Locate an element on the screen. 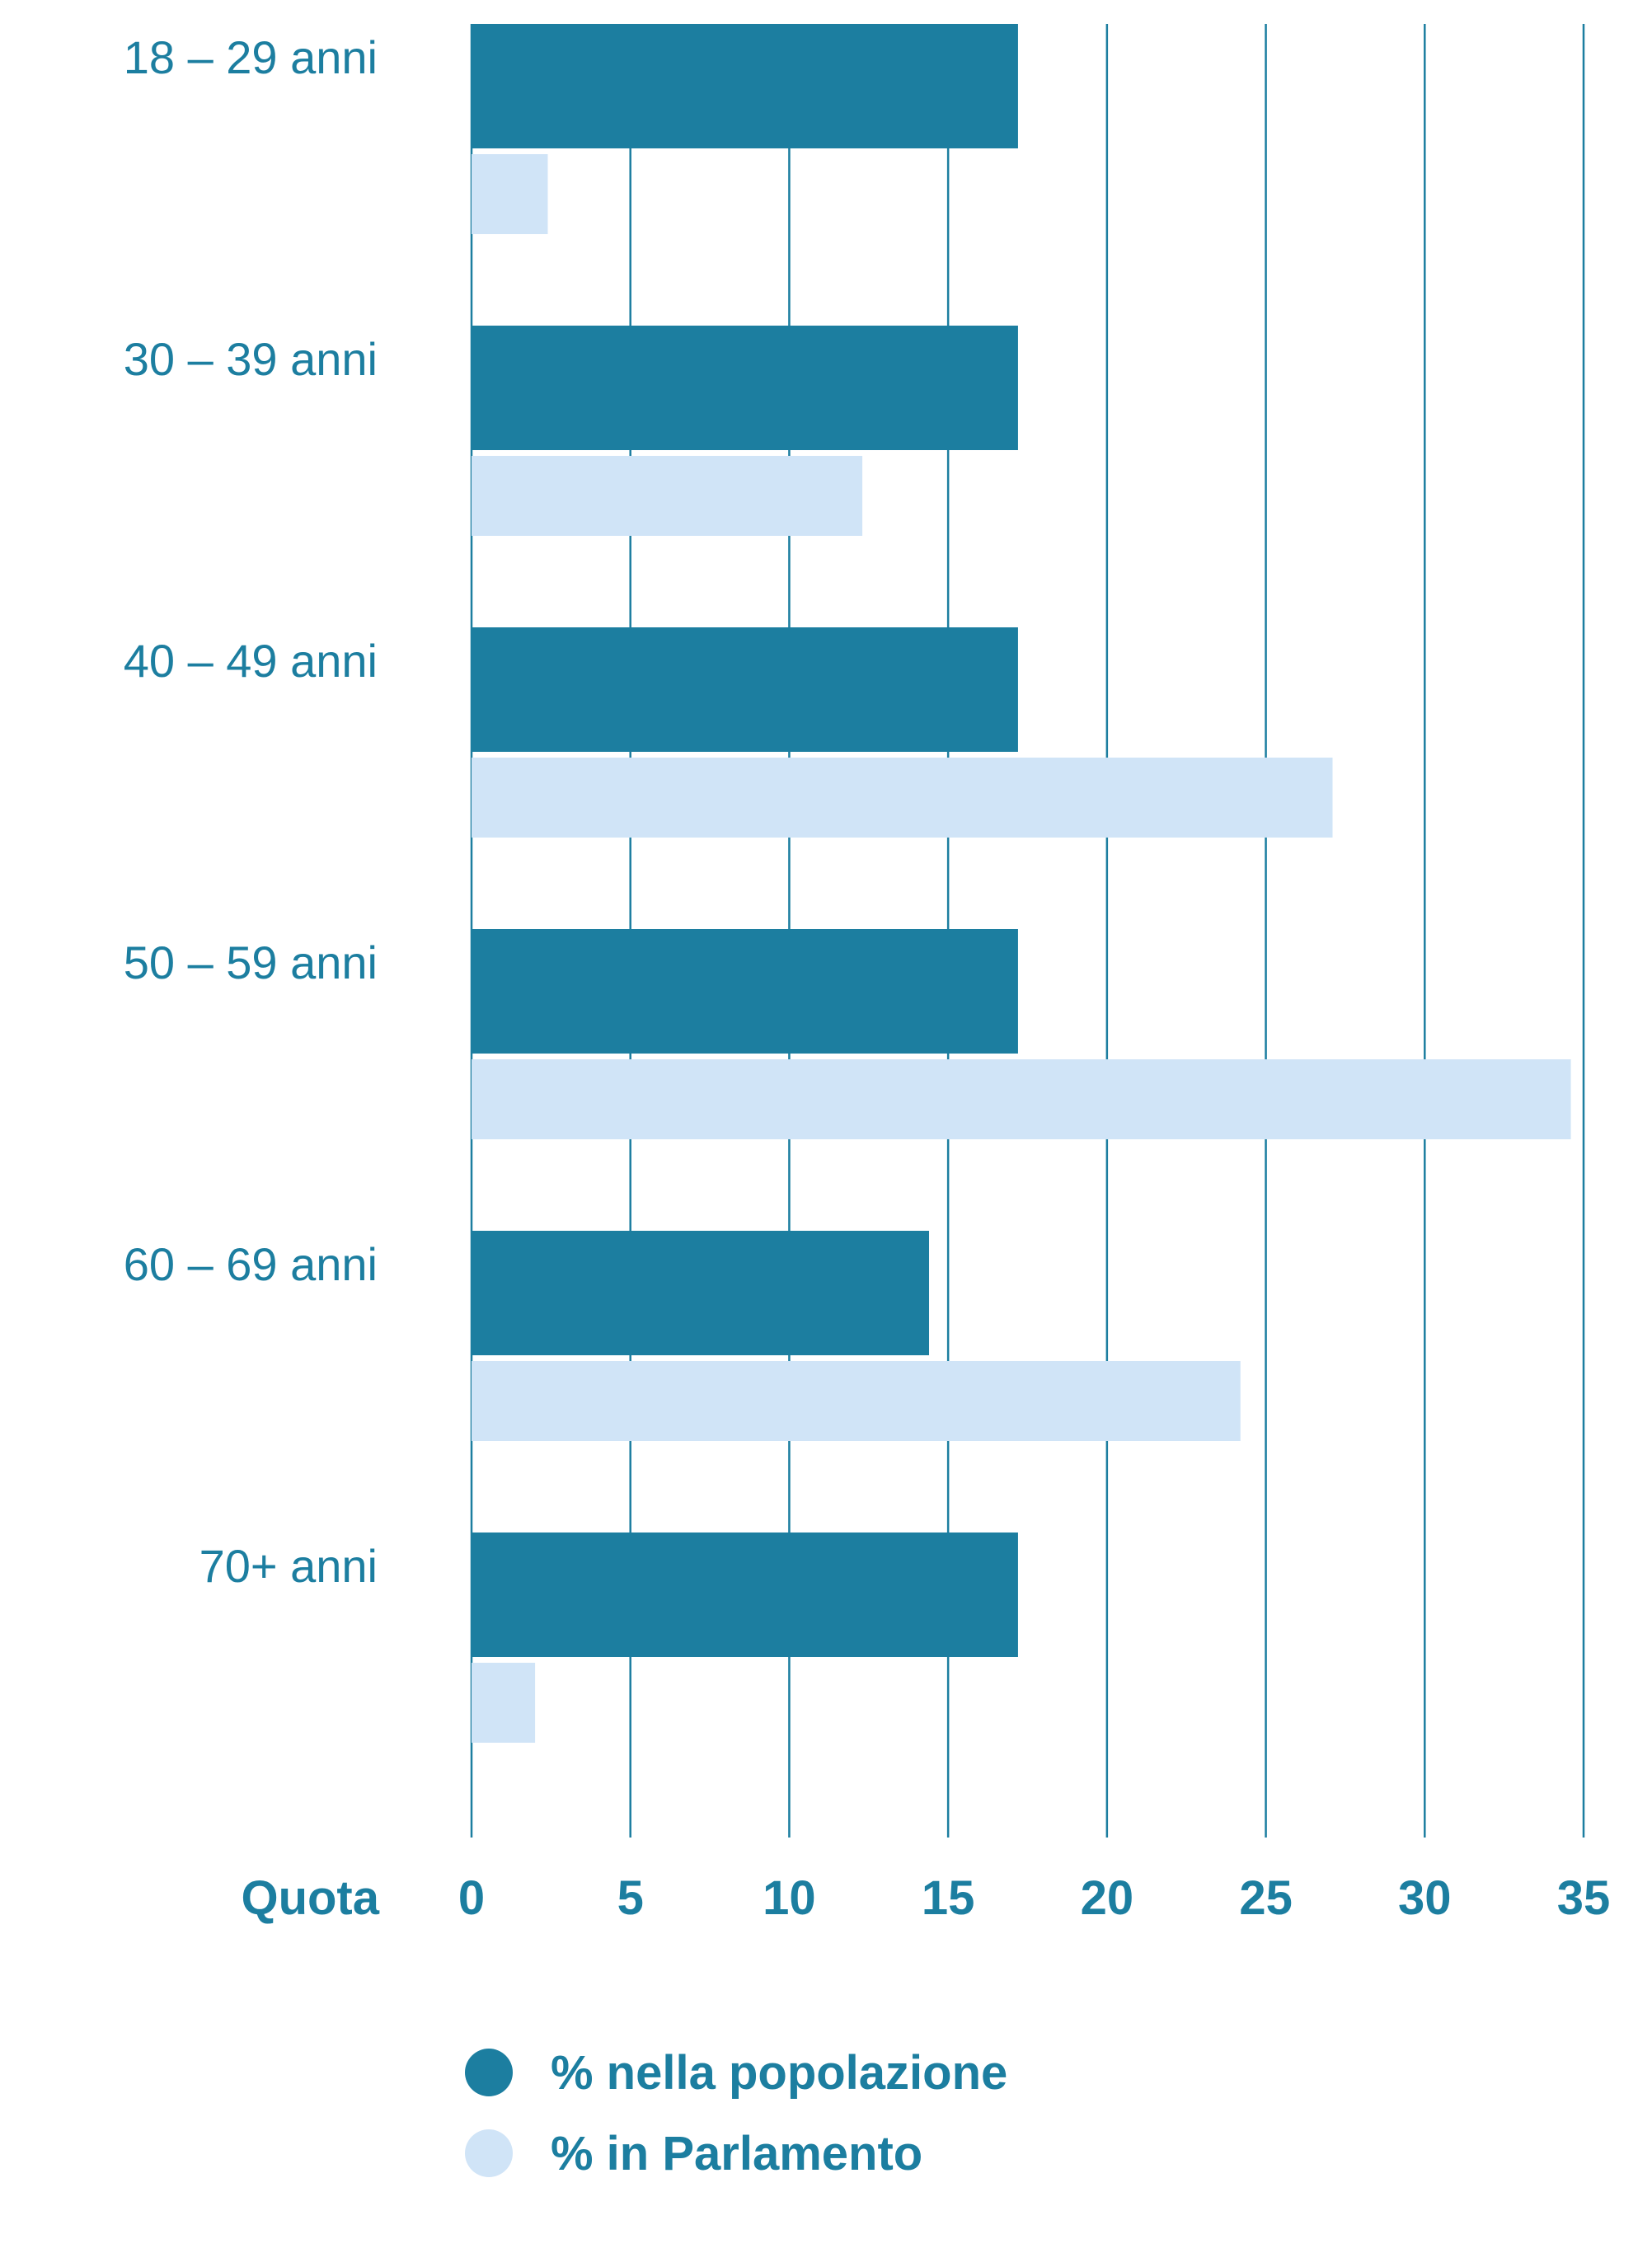 The image size is (1652, 2253). category-label: 50 – 59 anni is located at coordinates (251, 962).